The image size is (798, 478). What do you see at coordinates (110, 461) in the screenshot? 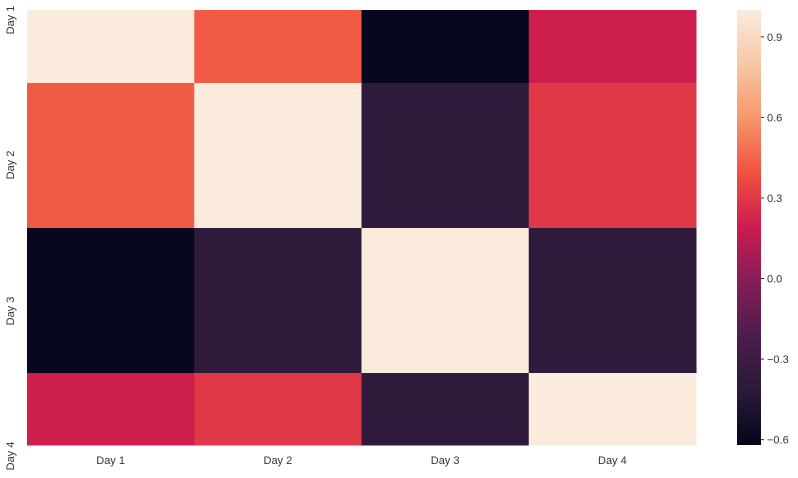
I see `x-tick-label: Day 1` at bounding box center [110, 461].